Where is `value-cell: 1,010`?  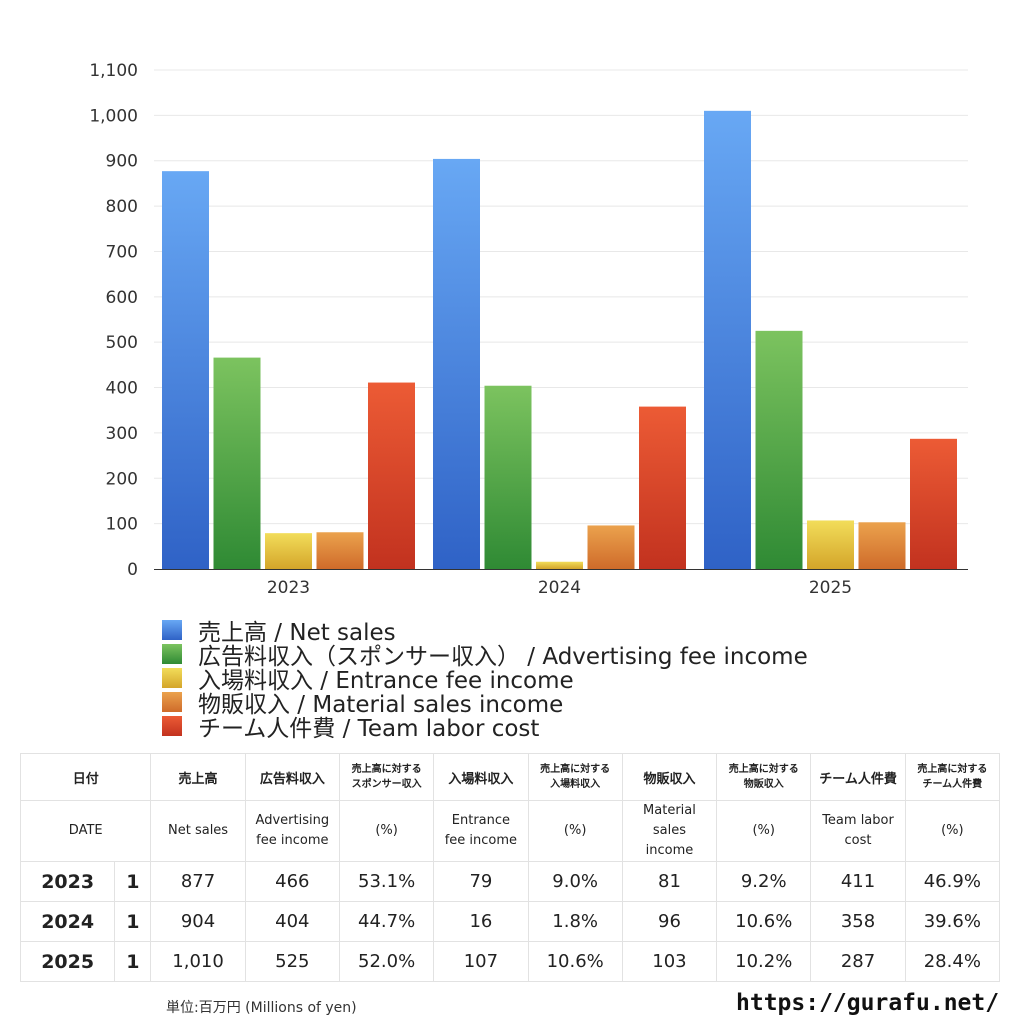
value-cell: 1,010 is located at coordinates (198, 961).